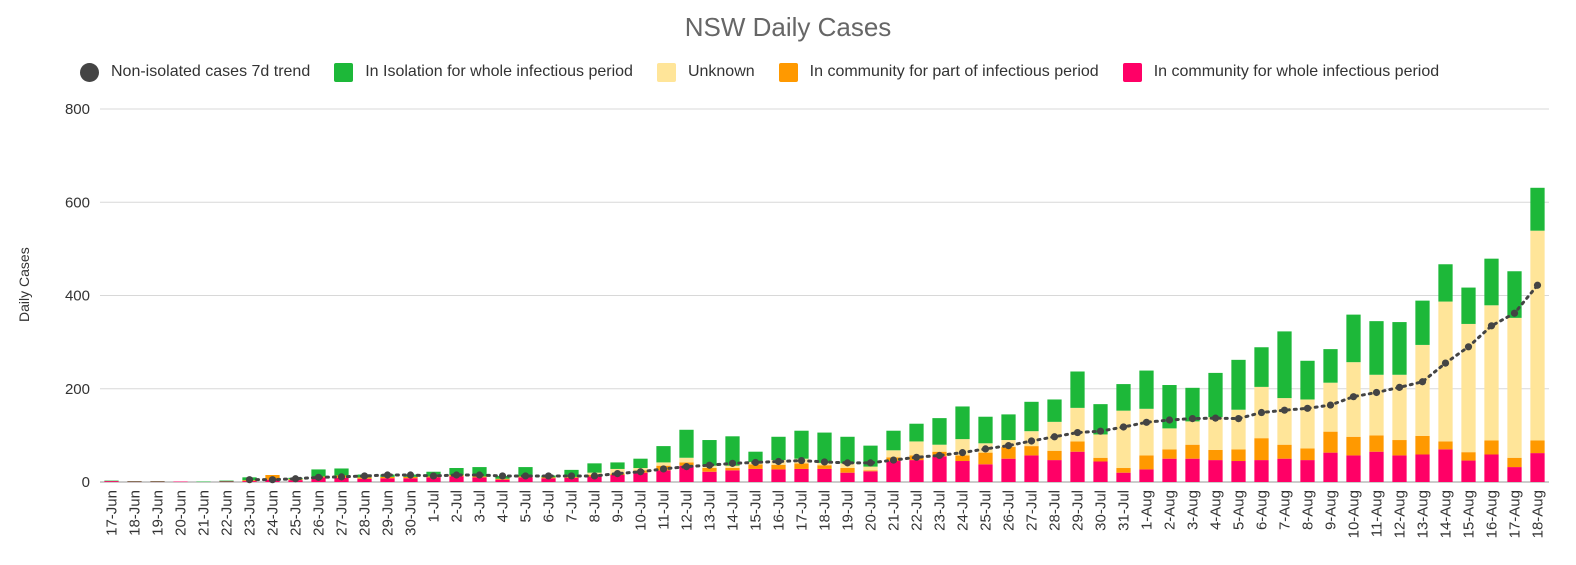  What do you see at coordinates (1147, 510) in the screenshot?
I see `x-tick-label: 1-Aug` at bounding box center [1147, 510].